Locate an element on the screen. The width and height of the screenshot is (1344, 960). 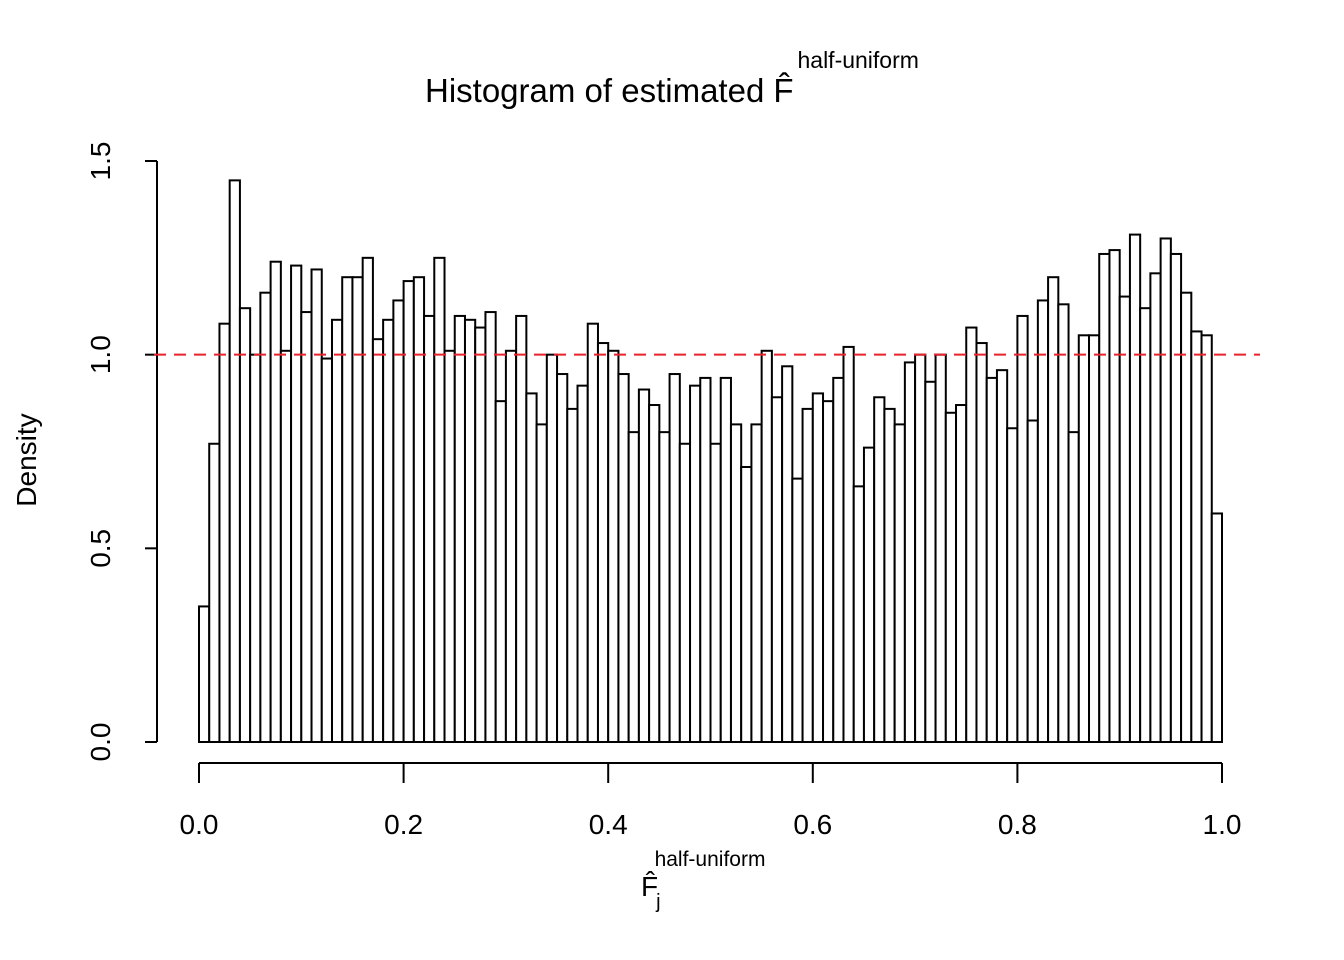
title-text: Histogram of estimated is located at coordinates (594, 90).